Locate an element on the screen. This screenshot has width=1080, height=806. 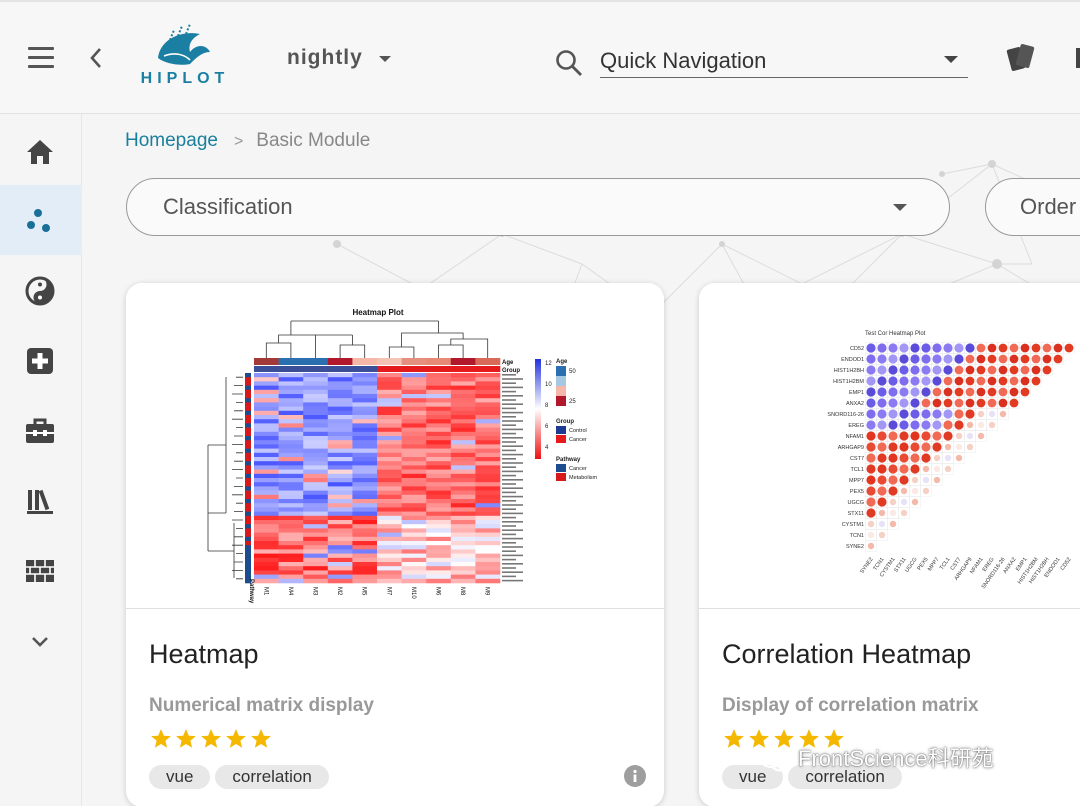
home-icon is located at coordinates (40, 152).